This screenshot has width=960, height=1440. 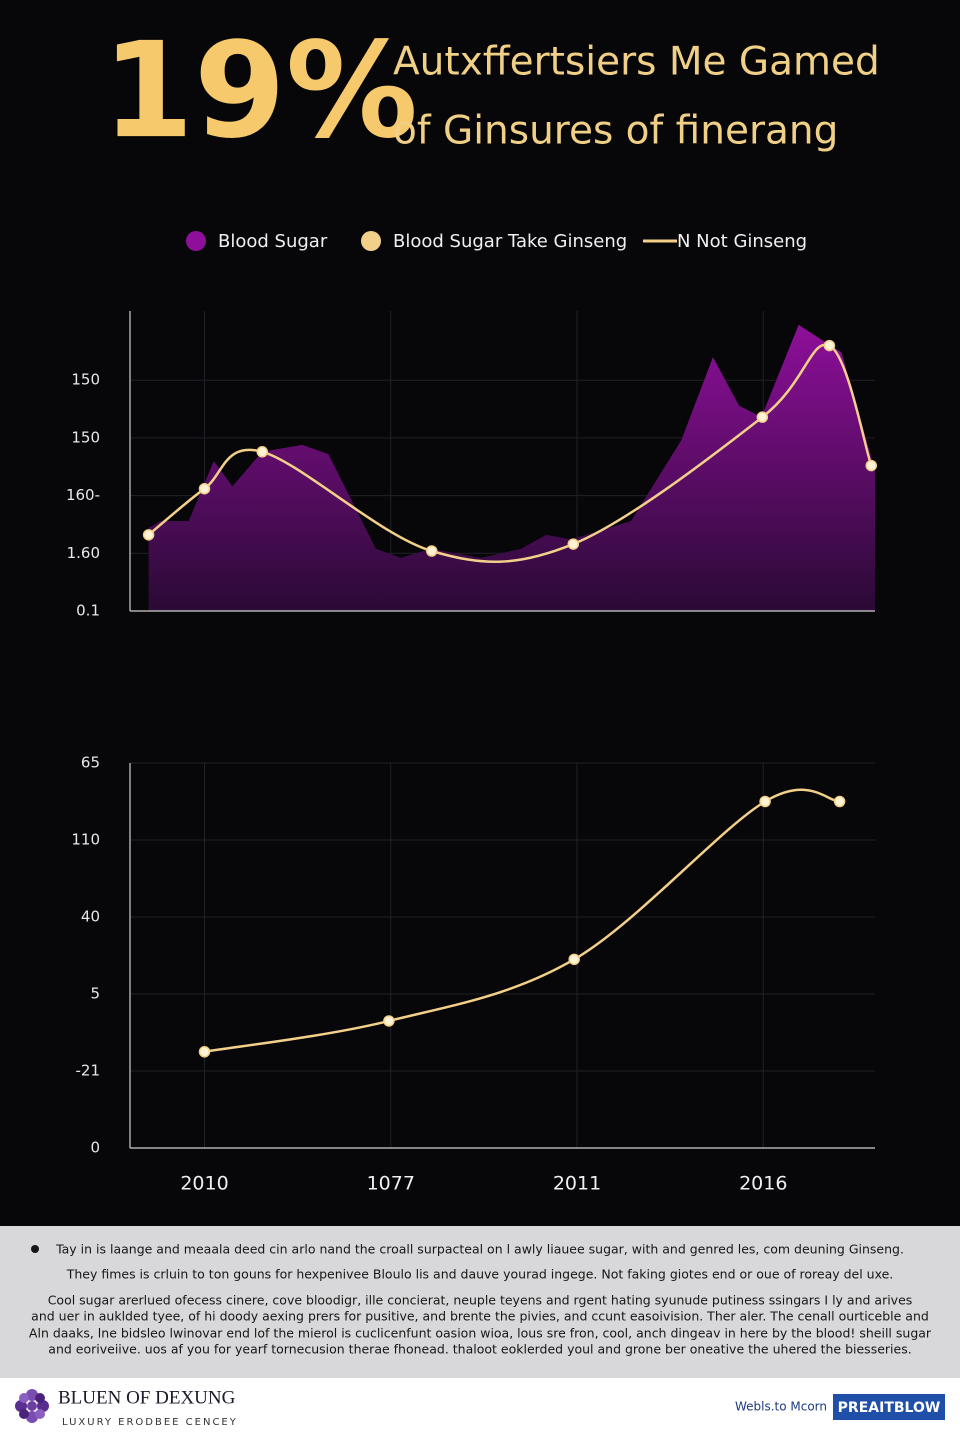 What do you see at coordinates (35, 1249) in the screenshot?
I see `bullet` at bounding box center [35, 1249].